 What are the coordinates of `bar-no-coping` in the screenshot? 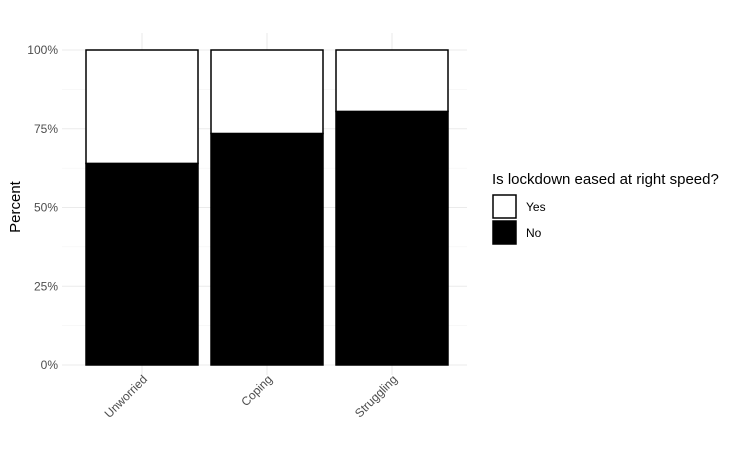 It's located at (267, 249).